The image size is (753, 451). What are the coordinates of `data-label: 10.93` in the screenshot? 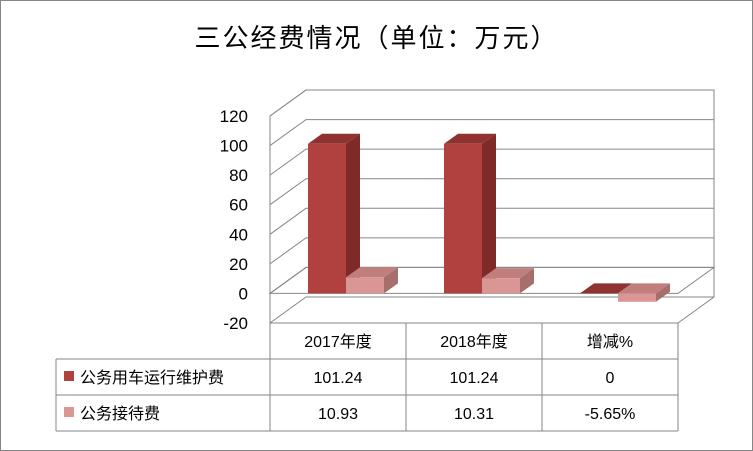 It's located at (338, 414).